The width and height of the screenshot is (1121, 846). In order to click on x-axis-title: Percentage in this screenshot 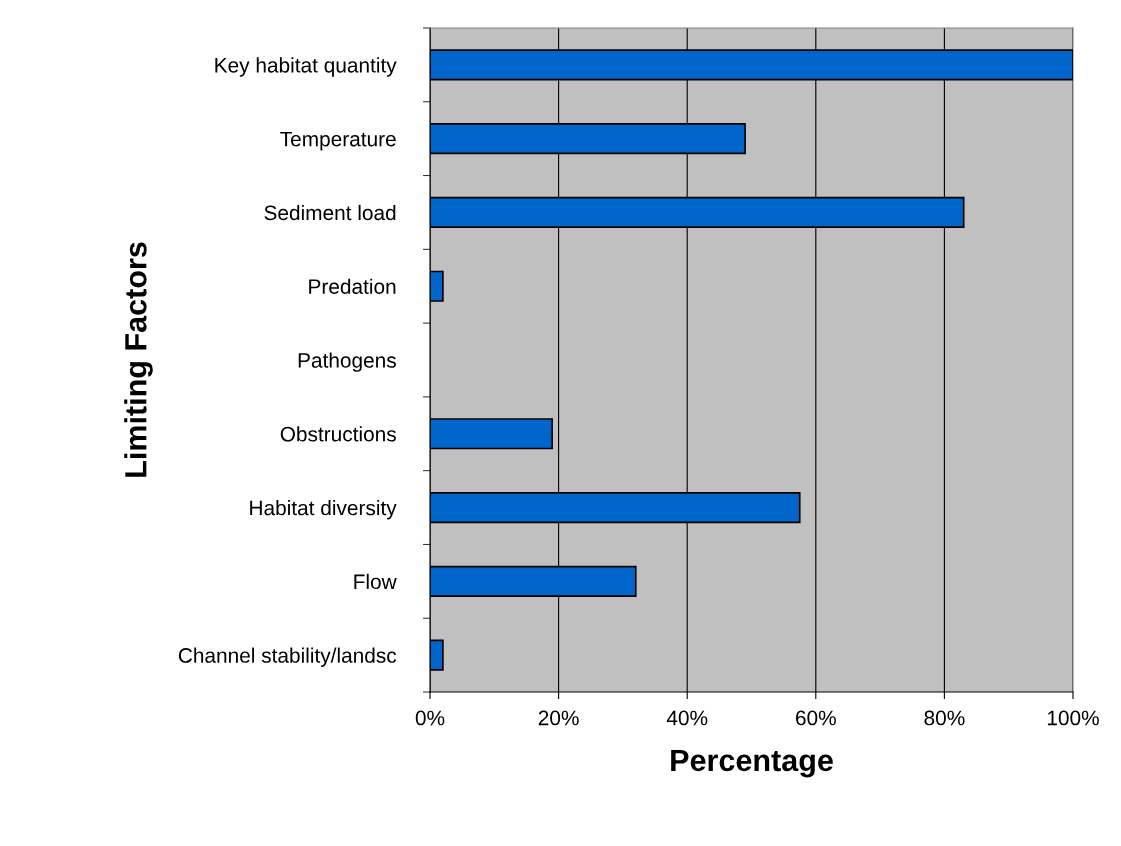, I will do `click(752, 763)`.